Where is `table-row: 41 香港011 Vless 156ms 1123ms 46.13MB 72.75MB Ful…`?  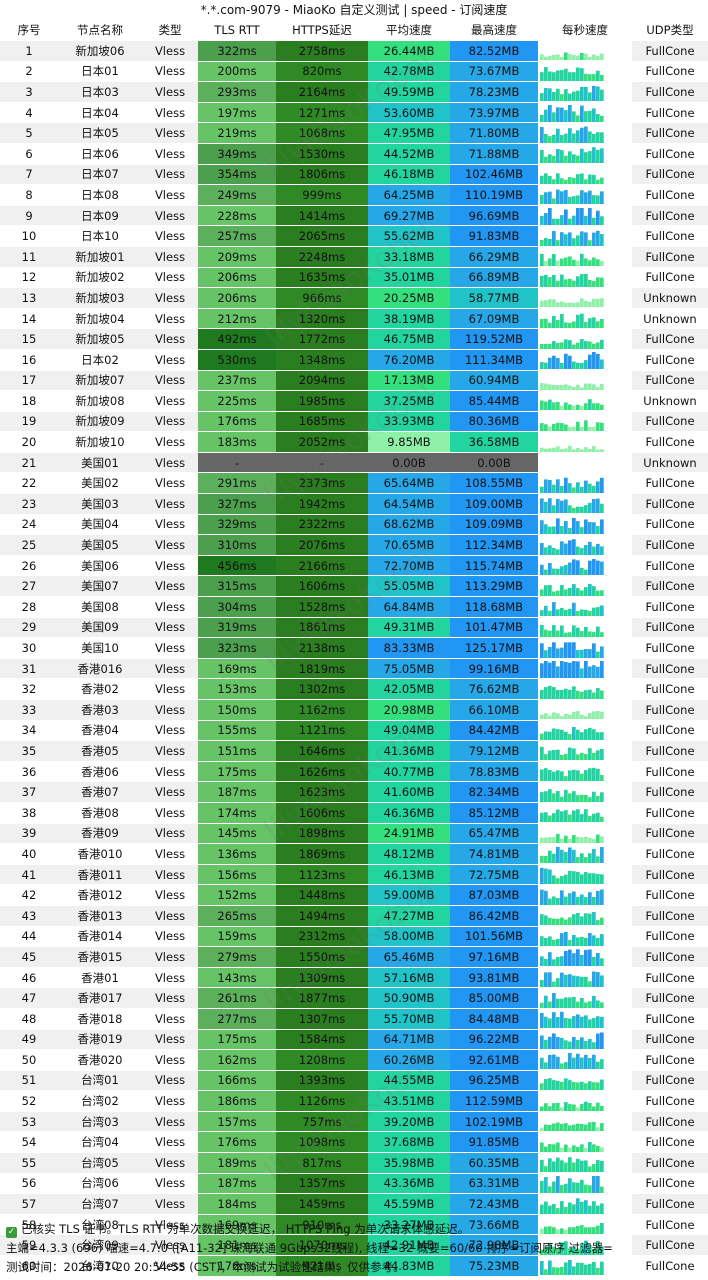 table-row: 41 香港011 Vless 156ms 1123ms 46.13MB 72.75MB Ful… is located at coordinates (354, 875).